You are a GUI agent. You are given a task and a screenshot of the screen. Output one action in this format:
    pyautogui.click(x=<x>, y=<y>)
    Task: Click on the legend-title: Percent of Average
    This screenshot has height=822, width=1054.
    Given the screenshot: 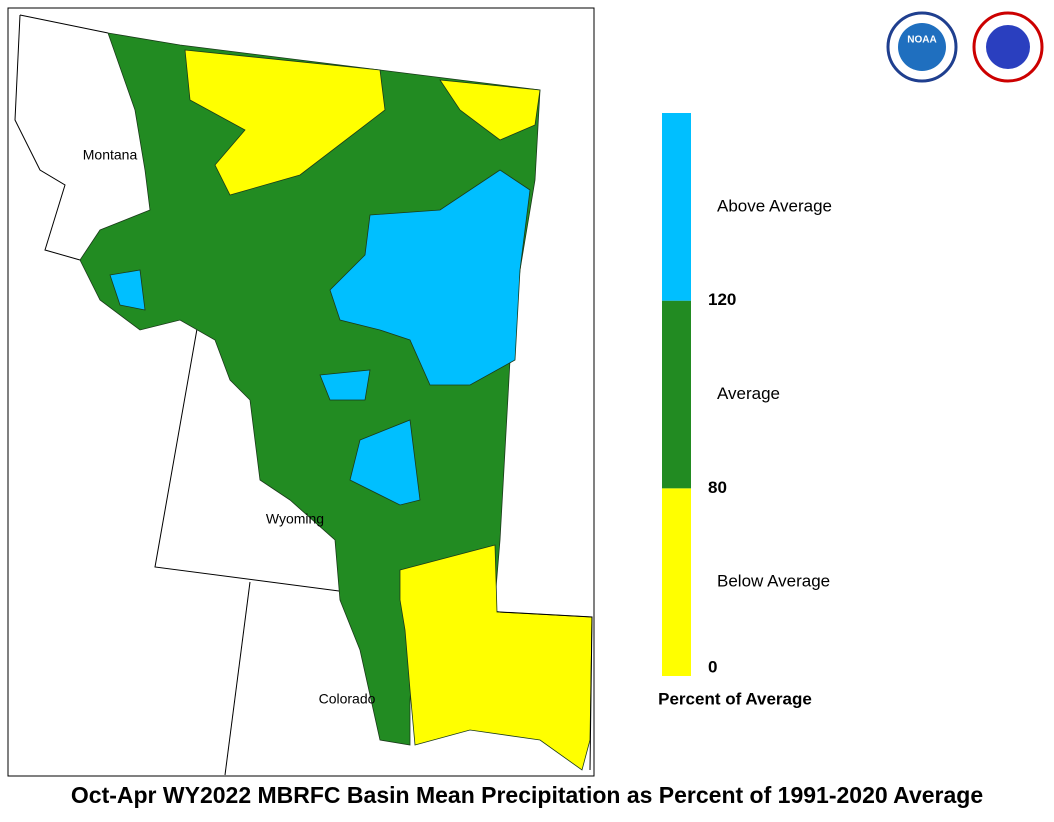 What is the action you would take?
    pyautogui.click(x=735, y=698)
    